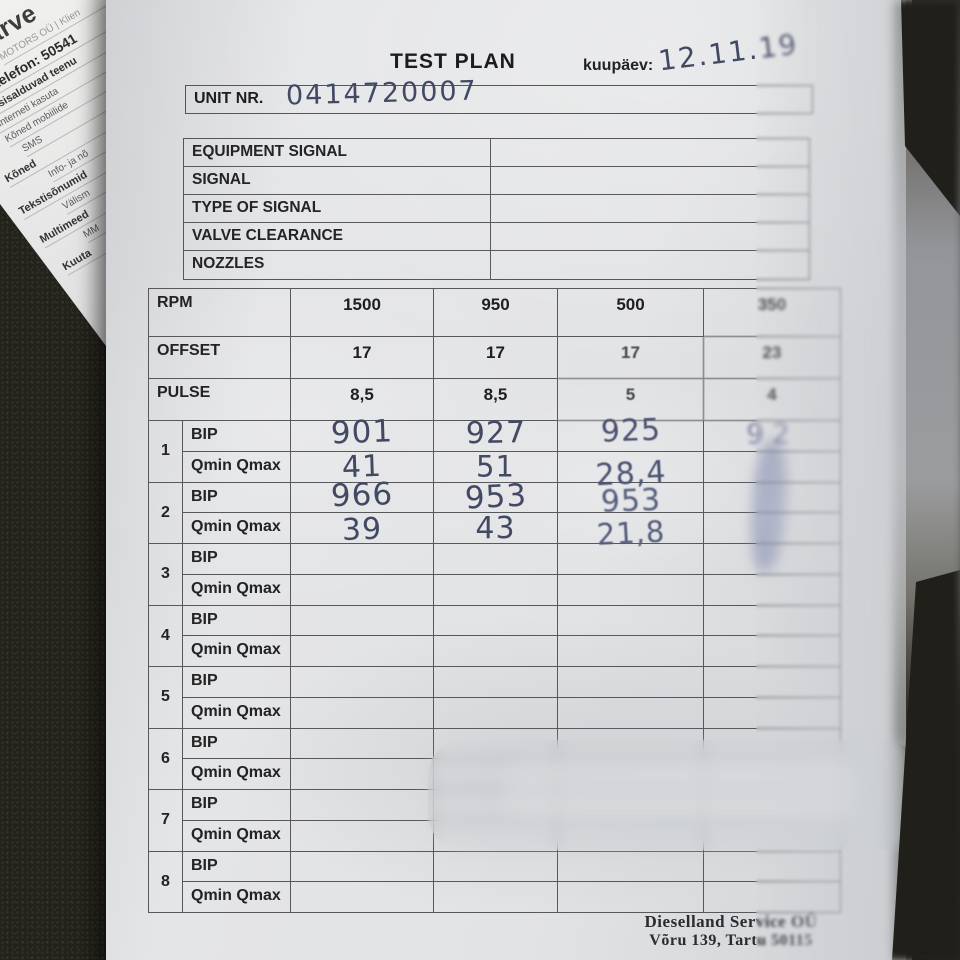 The image size is (960, 960). What do you see at coordinates (362, 496) in the screenshot?
I see `bip-value-cell: 966` at bounding box center [362, 496].